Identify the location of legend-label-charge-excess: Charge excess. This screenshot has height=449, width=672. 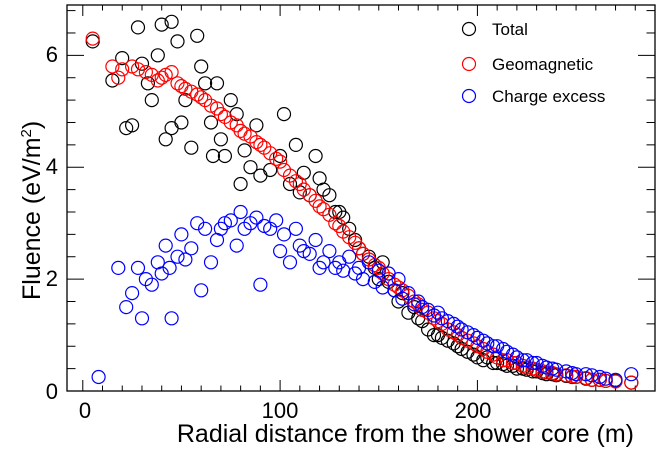
(548, 96).